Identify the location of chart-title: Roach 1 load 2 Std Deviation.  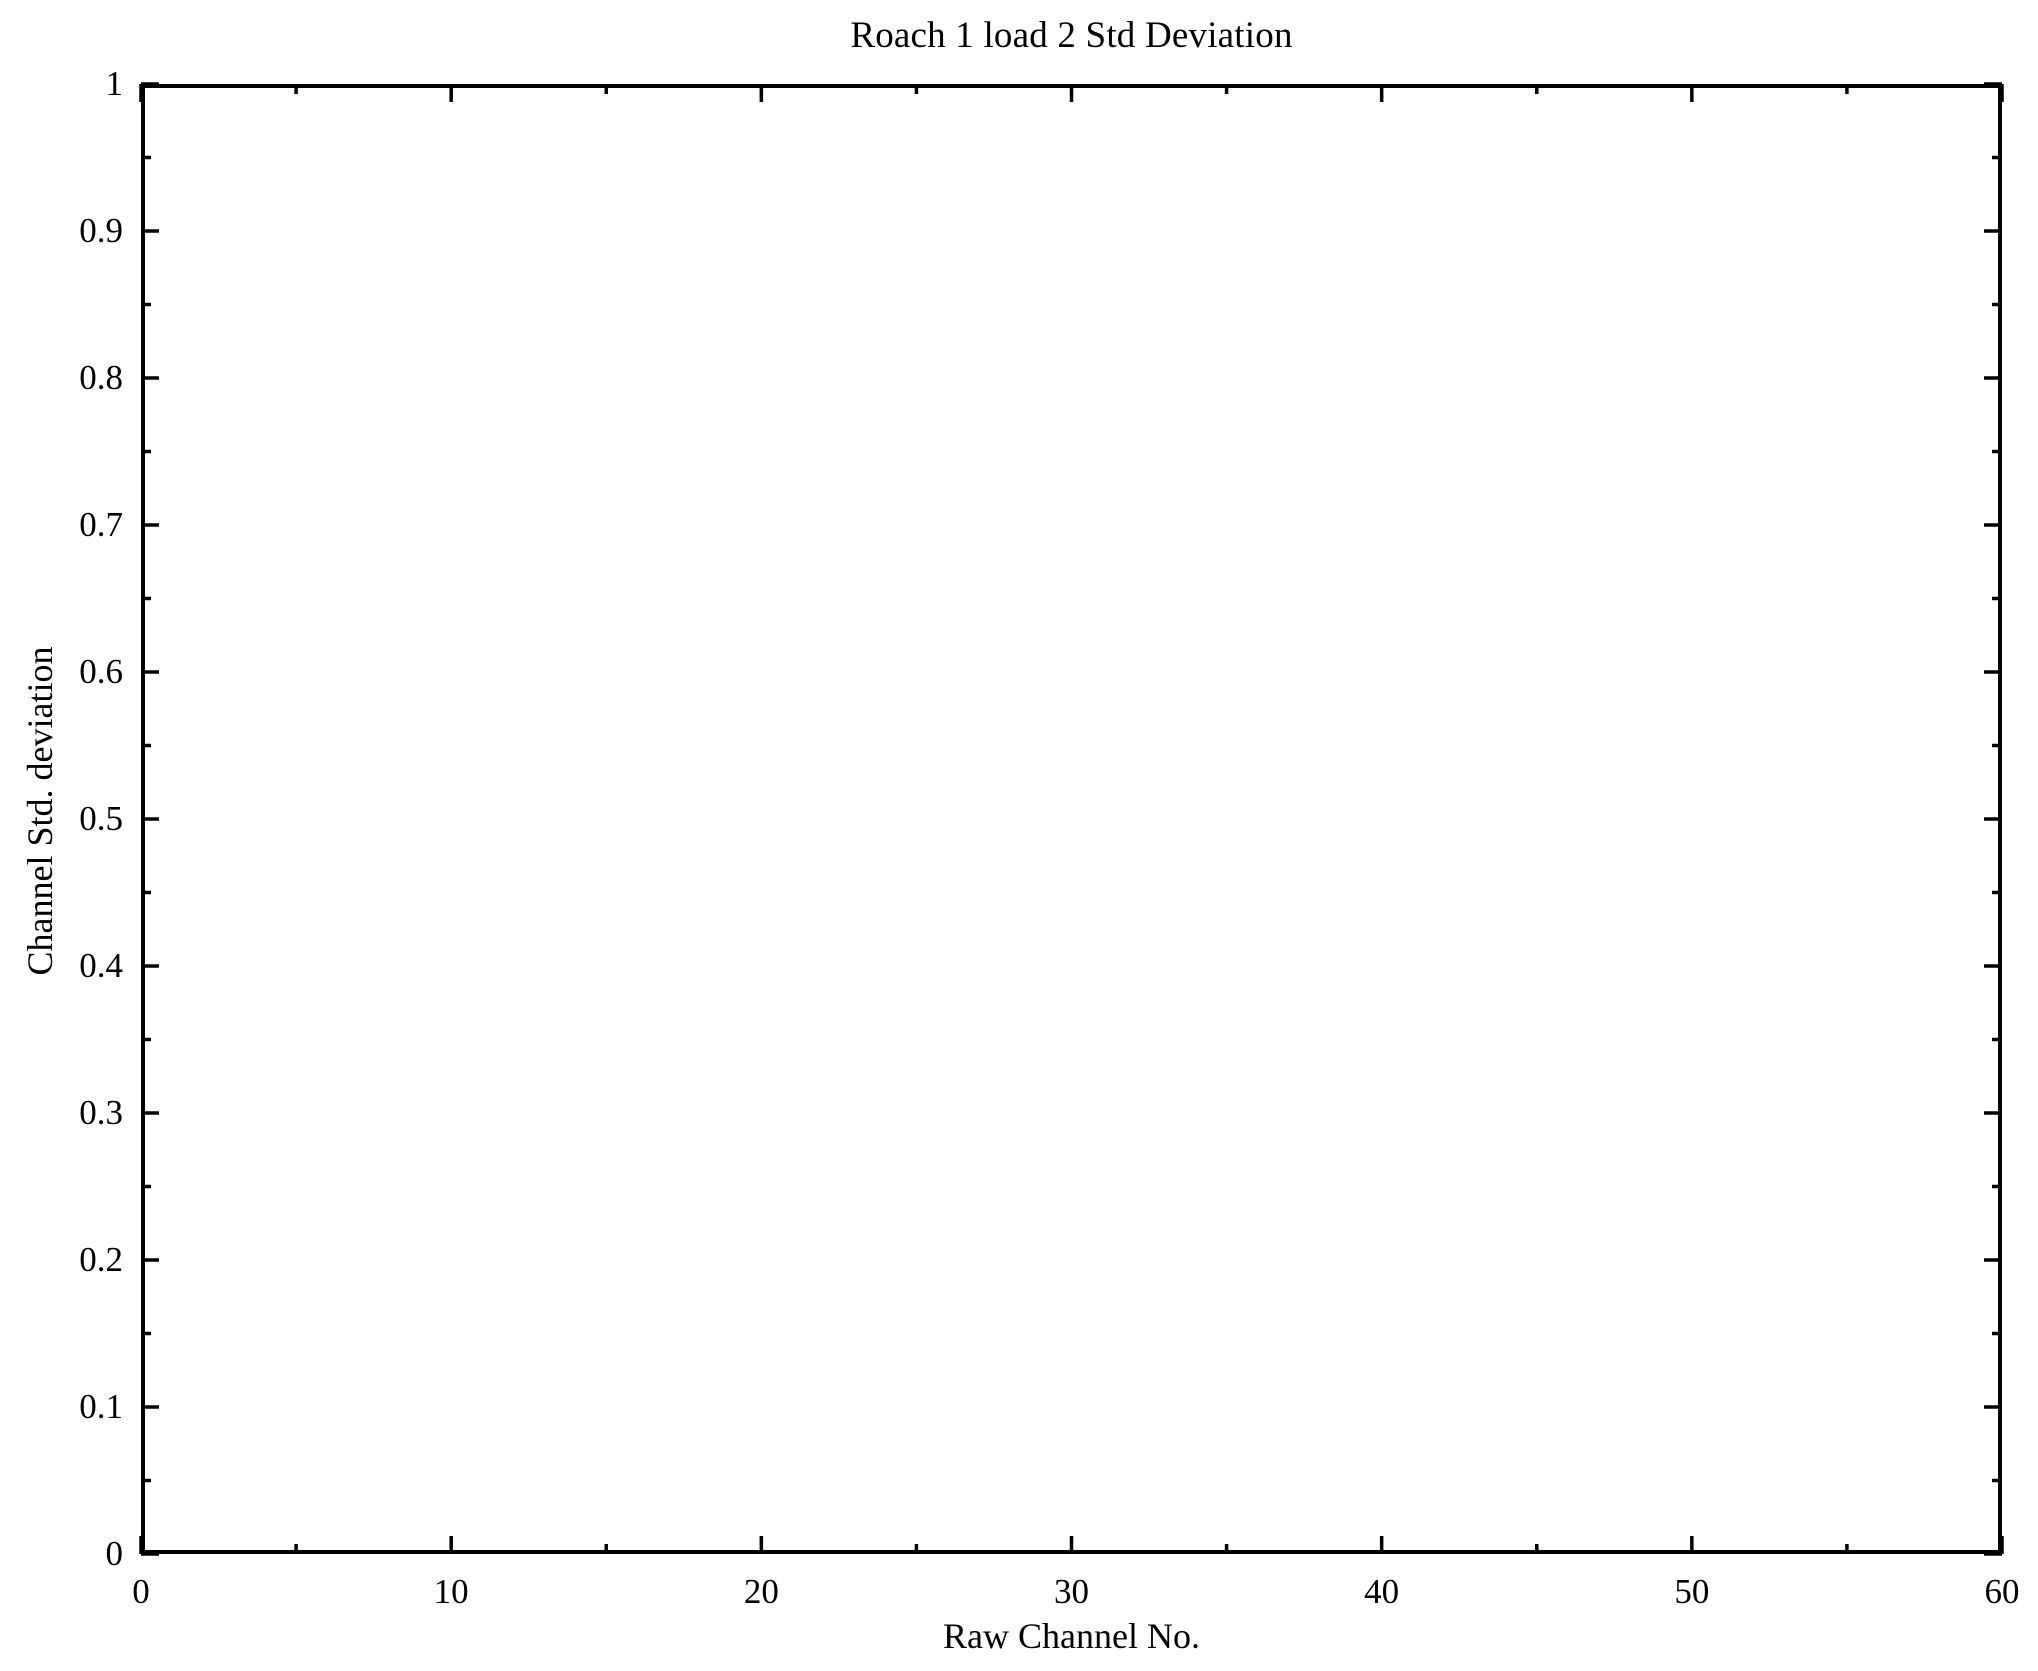
(1071, 35).